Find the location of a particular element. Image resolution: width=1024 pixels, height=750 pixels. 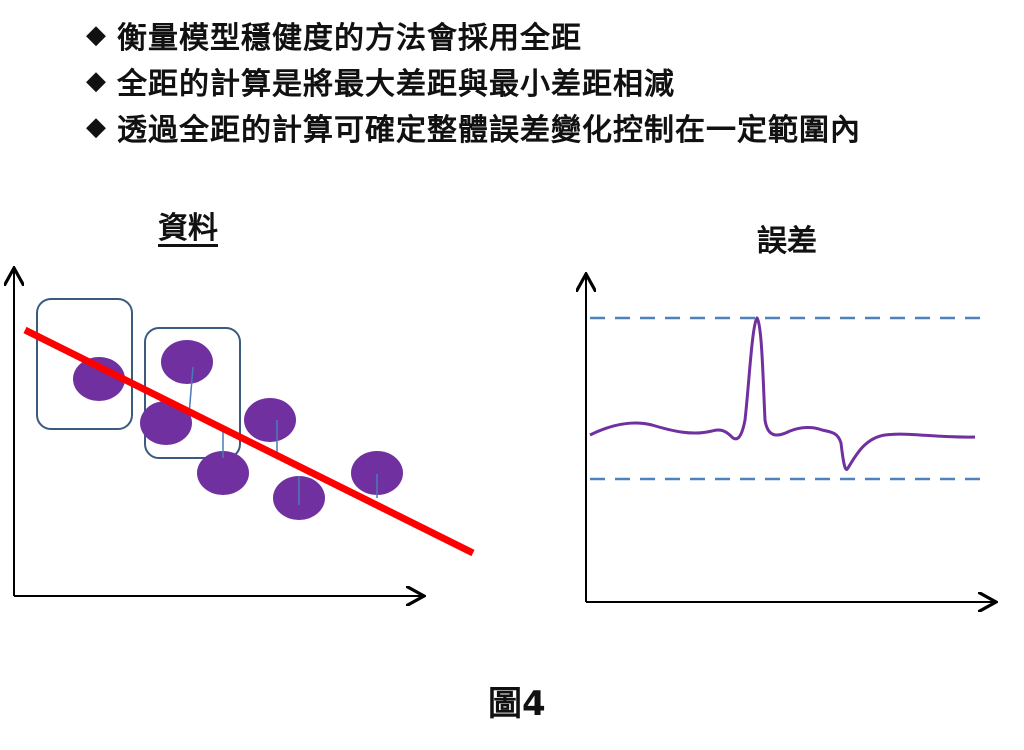

residual-line is located at coordinates (191, 391).